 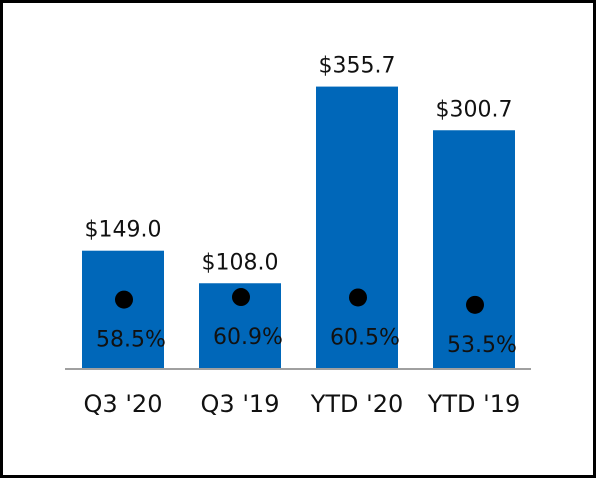 What do you see at coordinates (474, 109) in the screenshot?
I see `bar-value-label: $300.7` at bounding box center [474, 109].